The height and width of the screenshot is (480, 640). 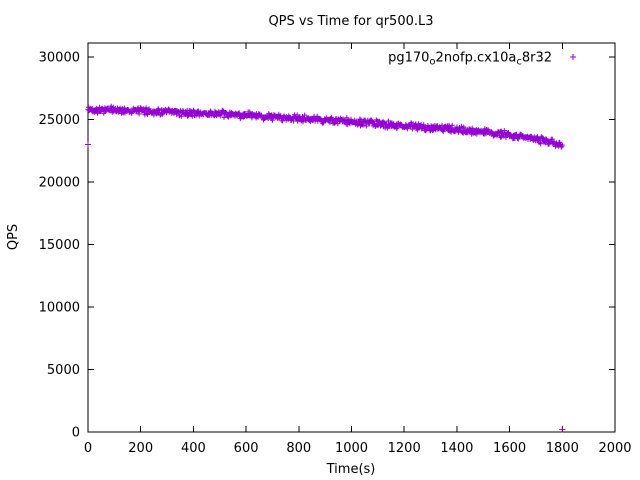 I want to click on legend-marker-icon, so click(x=573, y=57).